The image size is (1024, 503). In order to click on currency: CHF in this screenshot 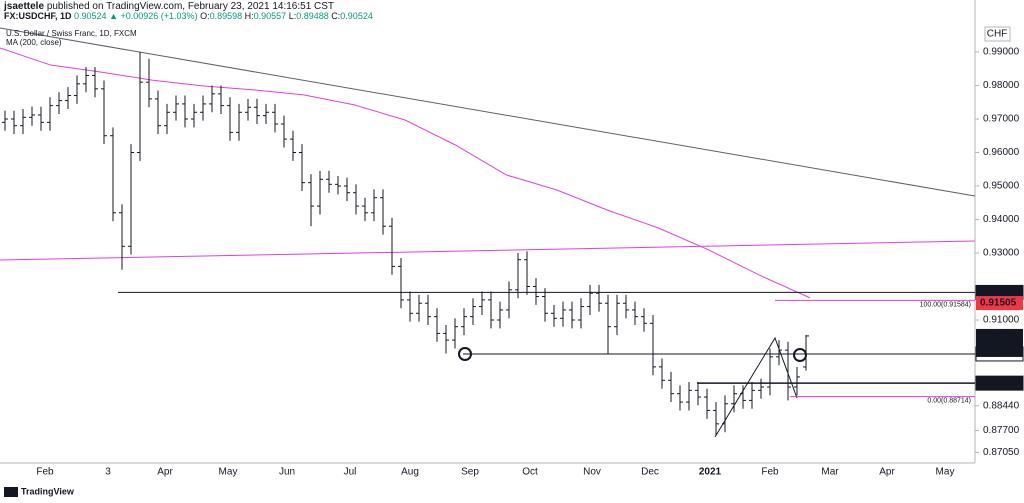, I will do `click(997, 34)`.